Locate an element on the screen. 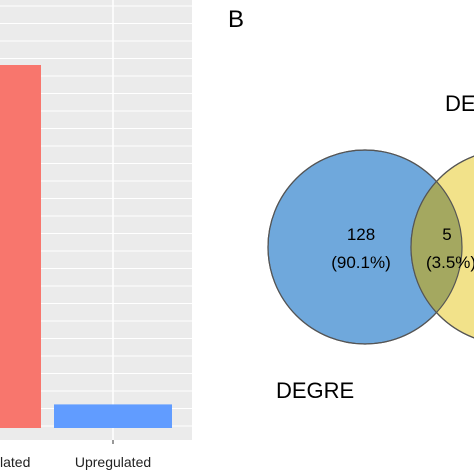 The height and width of the screenshot is (474, 474). set-label: DEGRE is located at coordinates (315, 390).